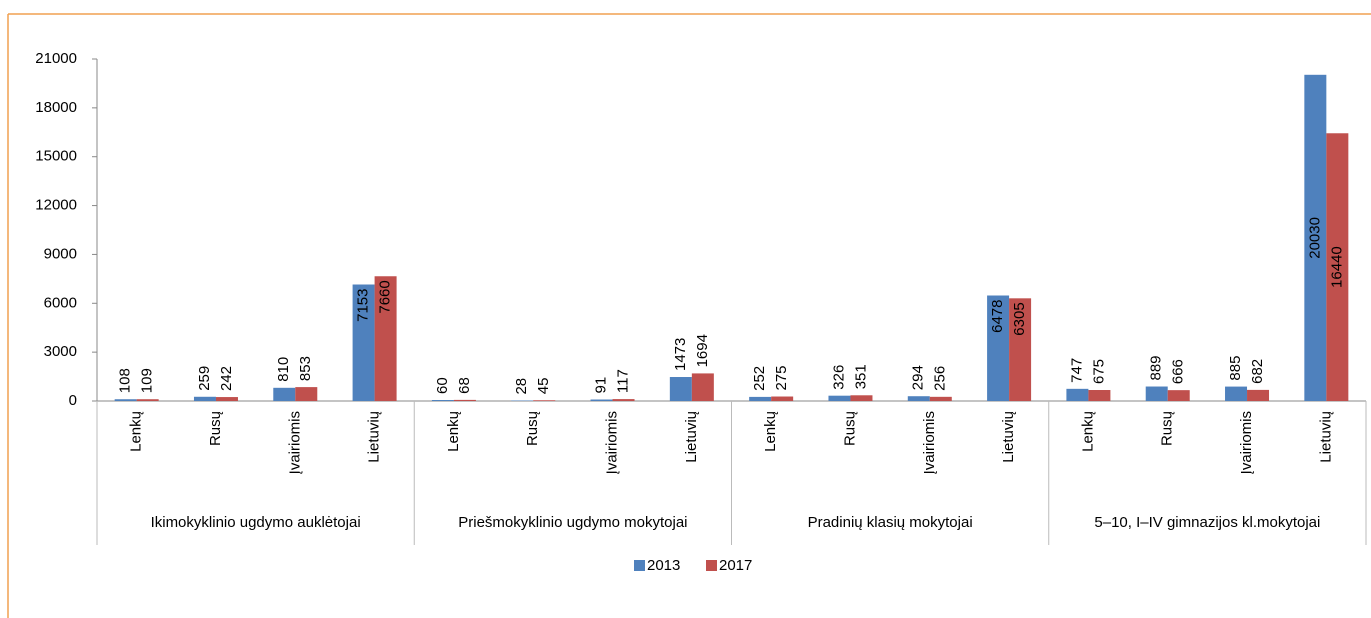  What do you see at coordinates (521, 386) in the screenshot?
I see `data-label: 28` at bounding box center [521, 386].